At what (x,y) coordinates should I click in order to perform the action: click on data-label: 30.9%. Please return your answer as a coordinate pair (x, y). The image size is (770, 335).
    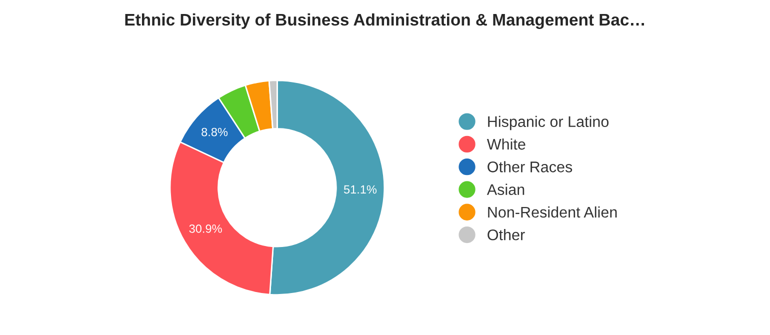
    Looking at the image, I should click on (205, 228).